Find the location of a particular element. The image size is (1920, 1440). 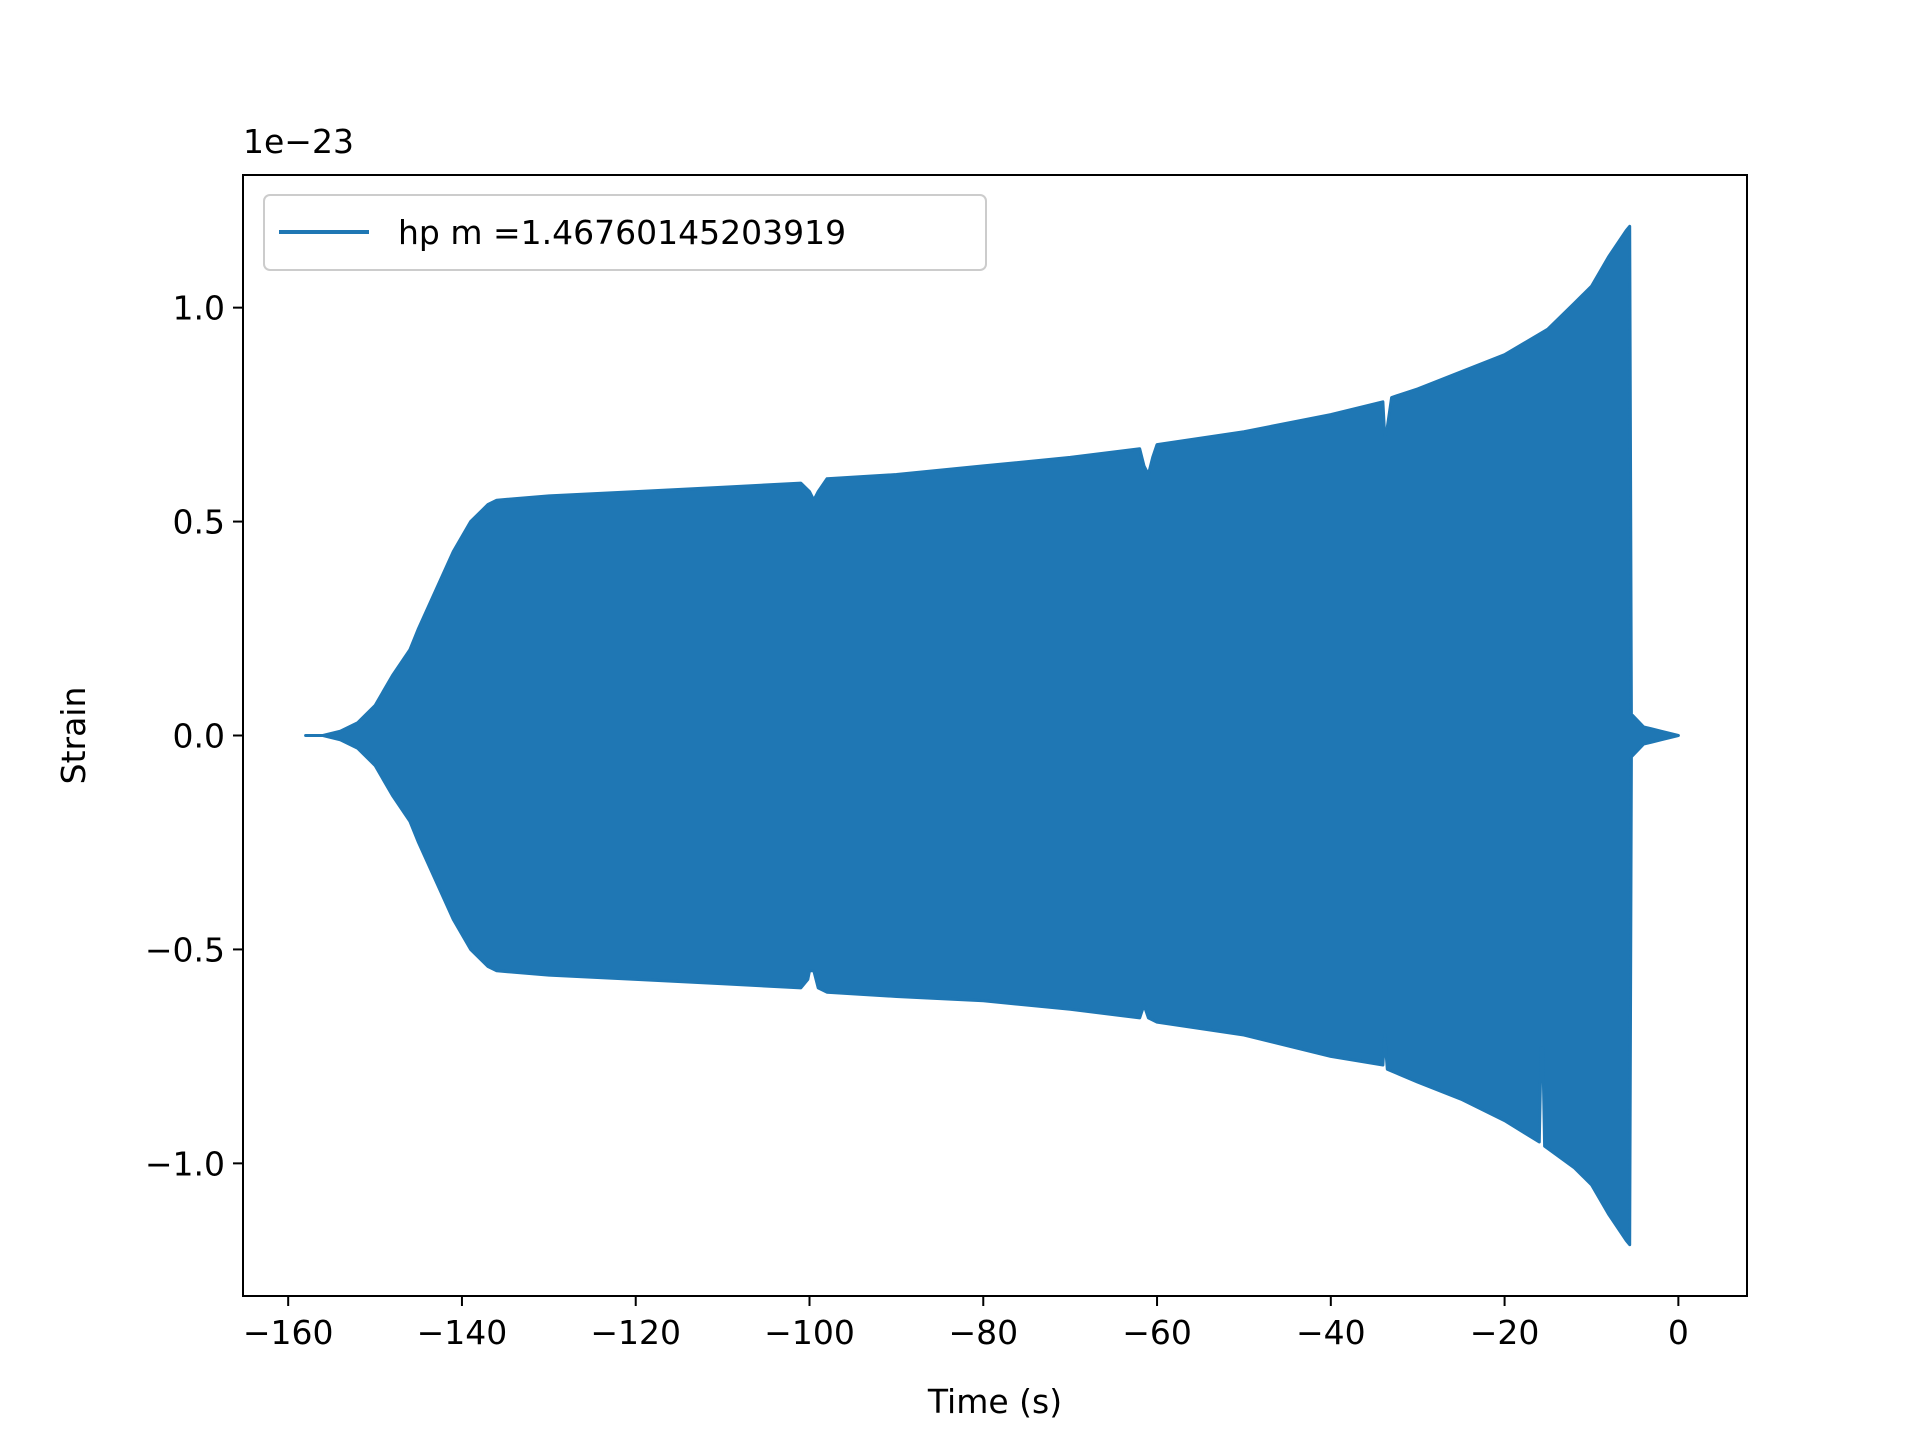

y-axis-label: Strain is located at coordinates (73, 736).